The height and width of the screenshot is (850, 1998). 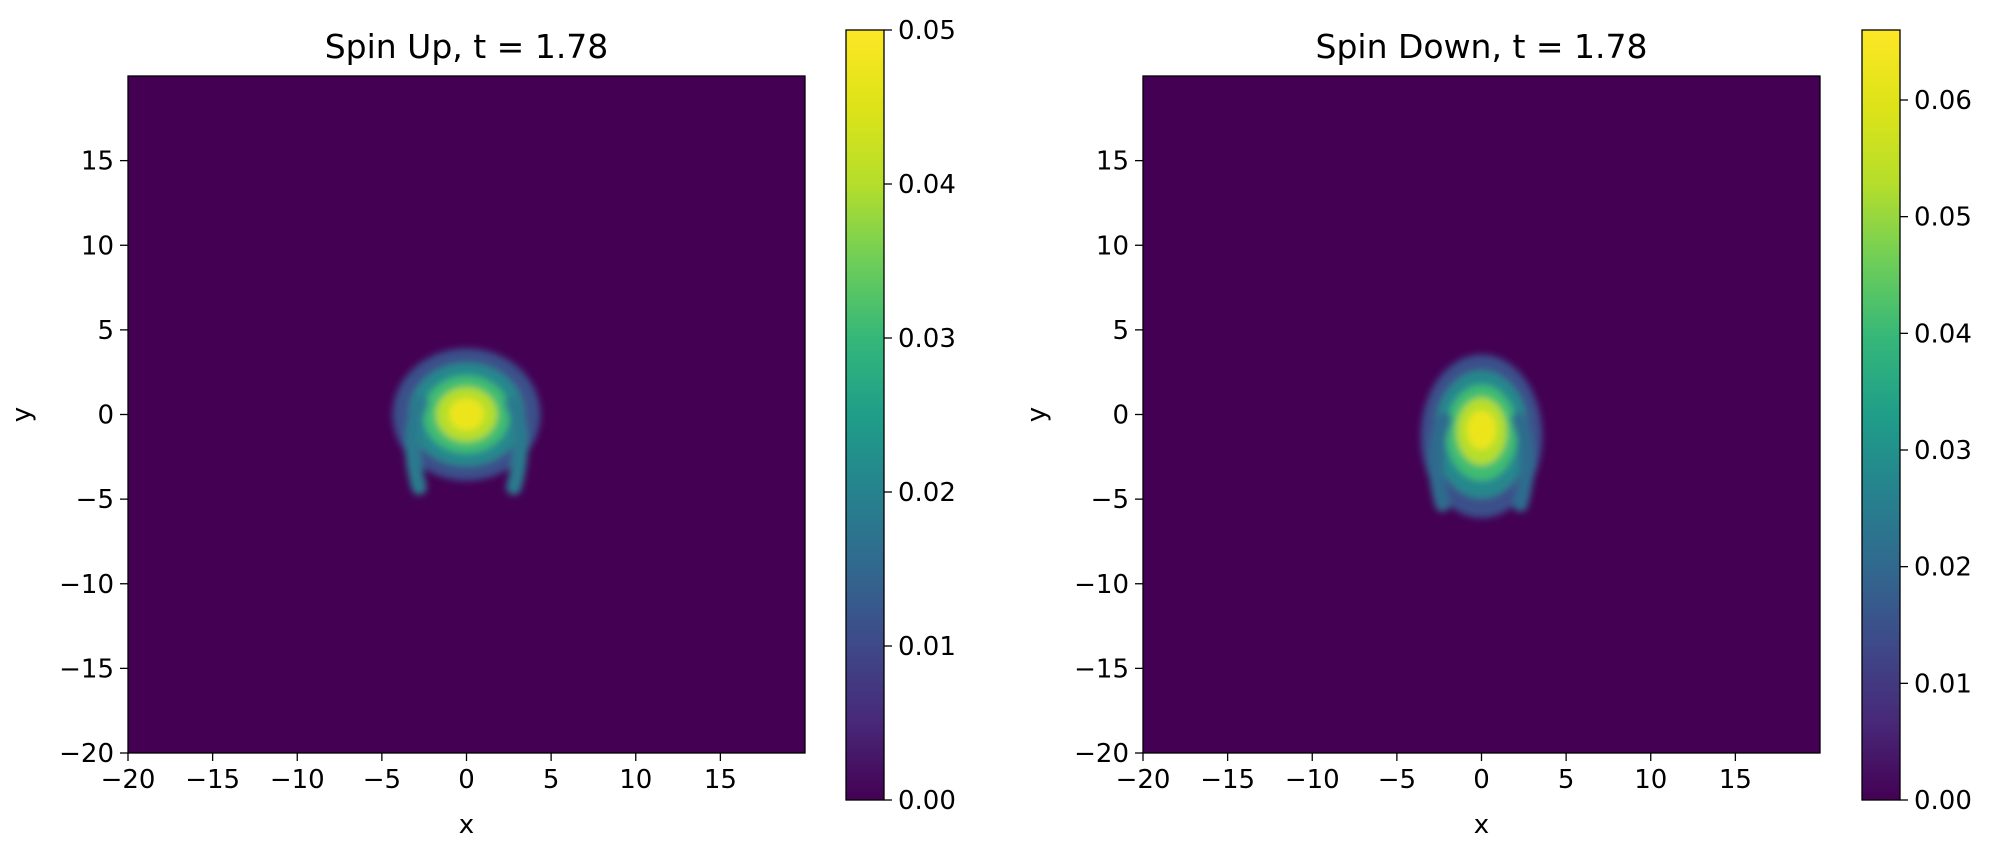 What do you see at coordinates (1916, 422) in the screenshot?
I see `colorbar: 0.00 0.01 0.02 0.03 0.04 0.05 0.06` at bounding box center [1916, 422].